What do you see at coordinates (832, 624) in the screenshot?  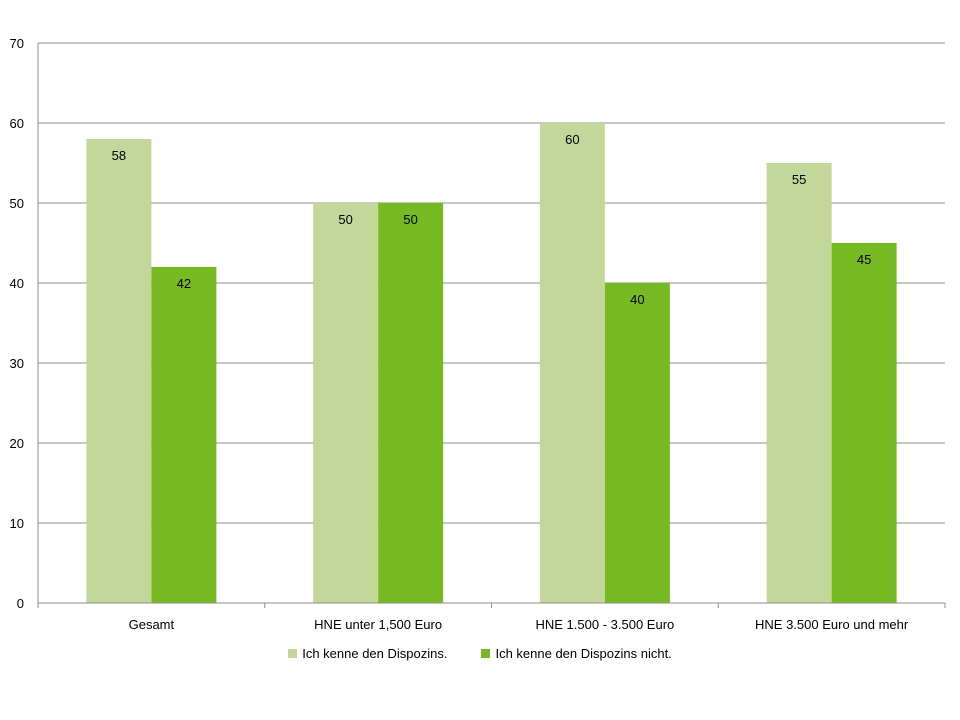 I see `x-tick-label: HNE 3.500 Euro und mehr` at bounding box center [832, 624].